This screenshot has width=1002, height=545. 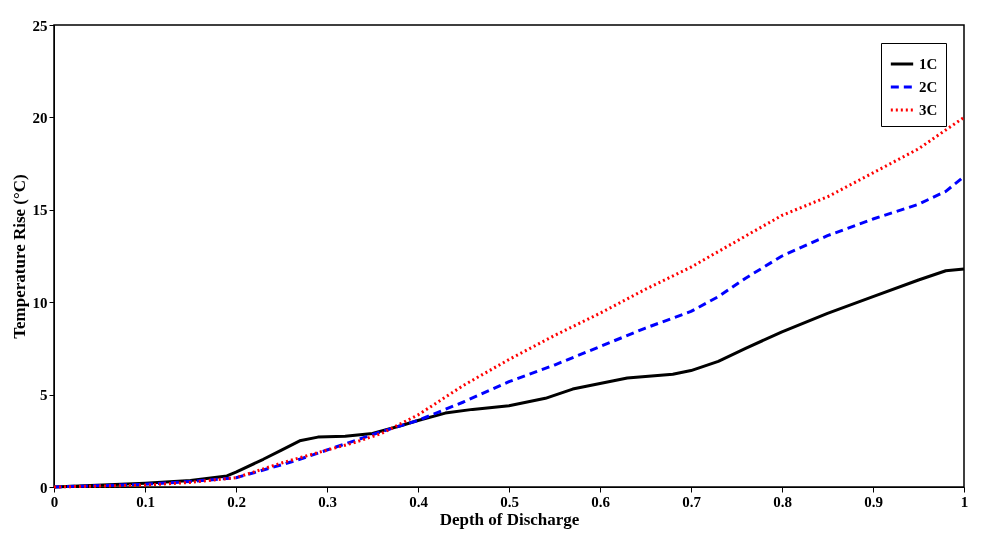 What do you see at coordinates (419, 501) in the screenshot?
I see `x-tick-label: 0.4` at bounding box center [419, 501].